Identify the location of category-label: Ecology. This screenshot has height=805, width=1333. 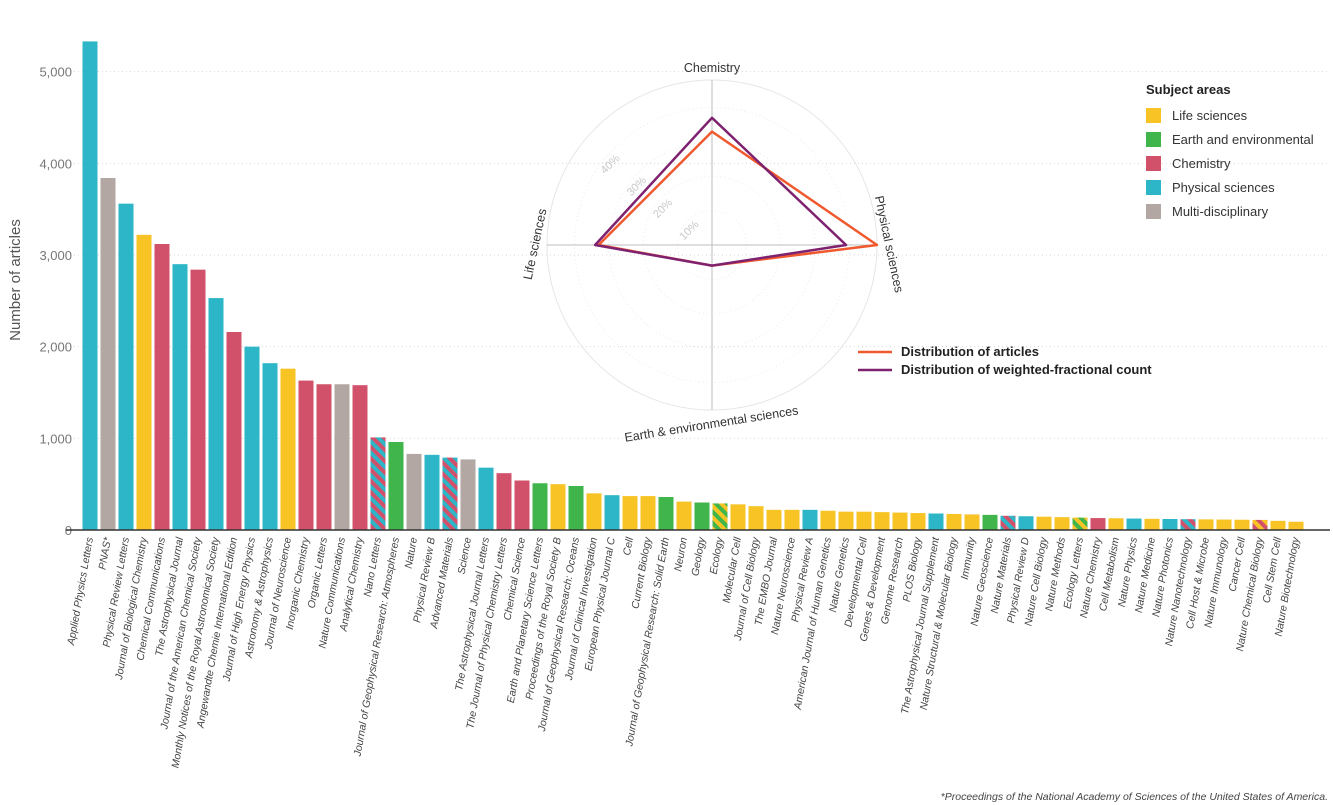
(717, 556).